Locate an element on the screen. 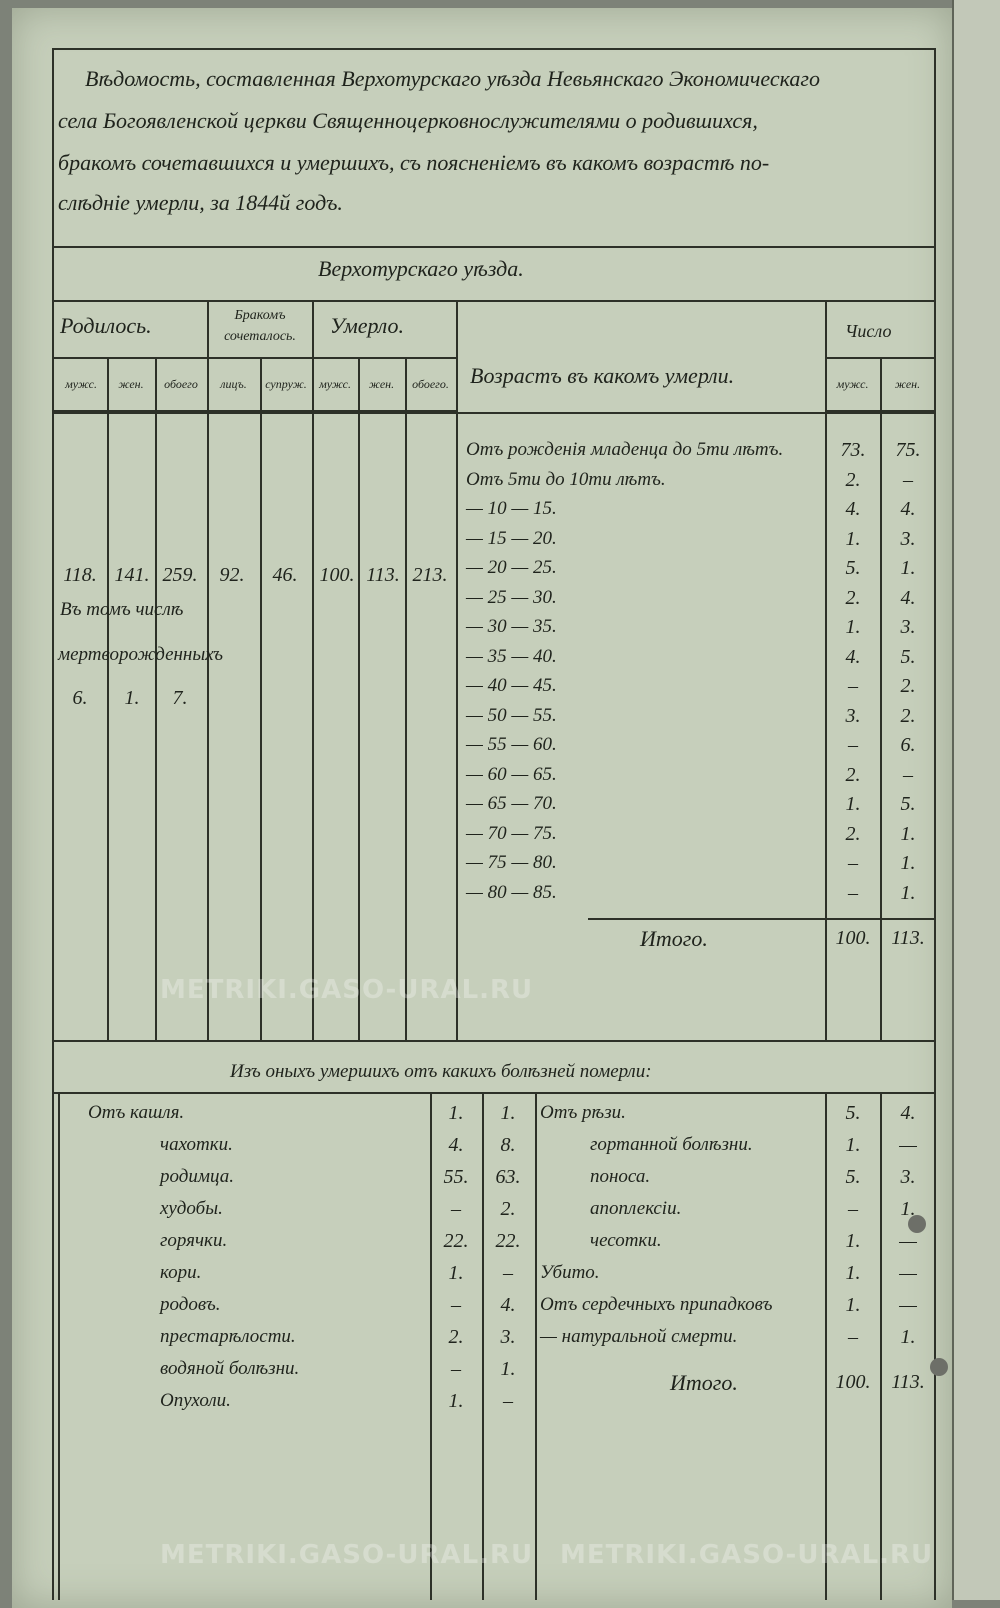 Image resolution: width=1000 pixels, height=1608 pixels. disease-left-female: 8. is located at coordinates (508, 1145).